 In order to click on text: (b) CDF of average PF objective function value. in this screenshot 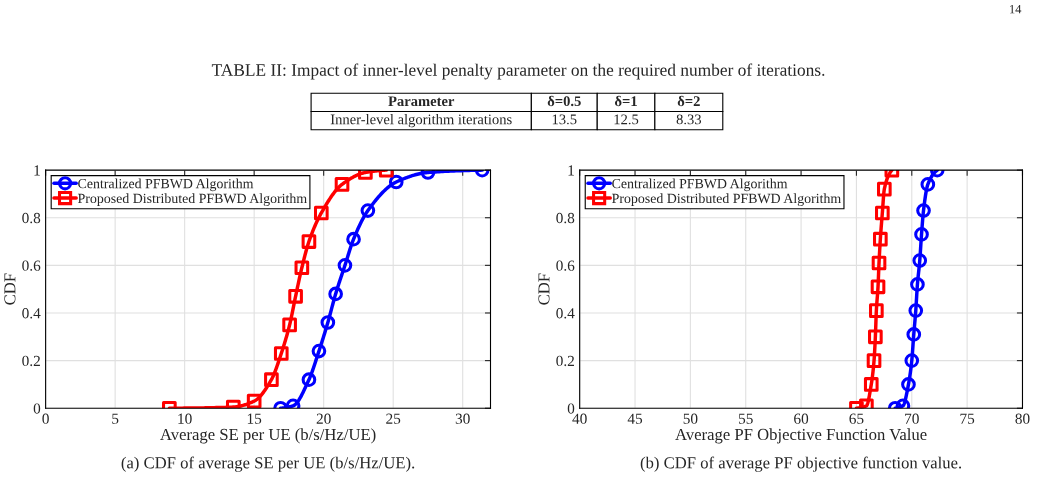, I will do `click(801, 464)`.